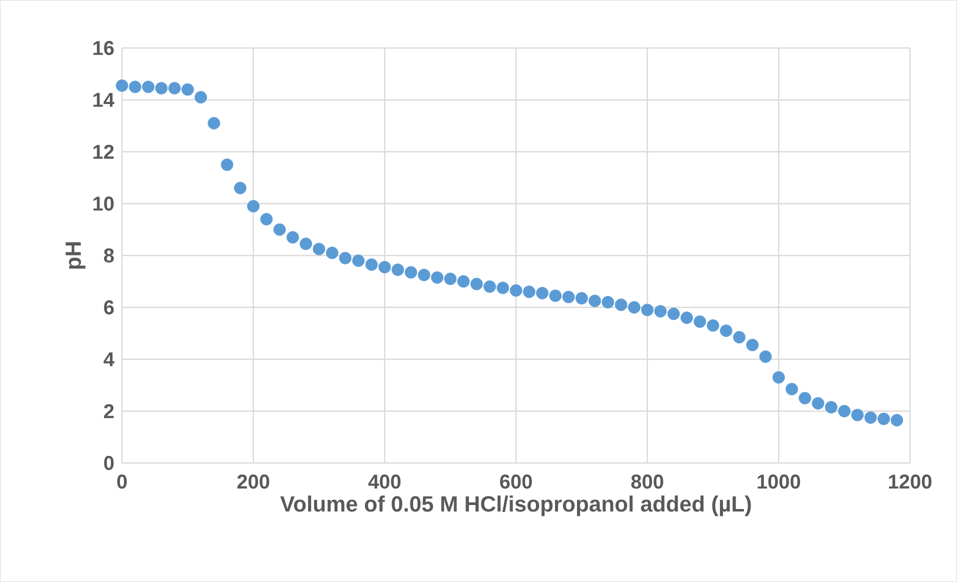  What do you see at coordinates (253, 481) in the screenshot?
I see `x-tick-label: 200` at bounding box center [253, 481].